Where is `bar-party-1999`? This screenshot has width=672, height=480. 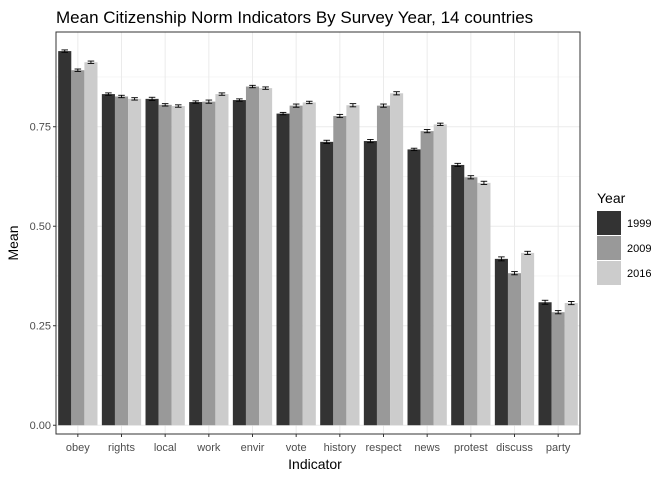 bar-party-1999 is located at coordinates (545, 364).